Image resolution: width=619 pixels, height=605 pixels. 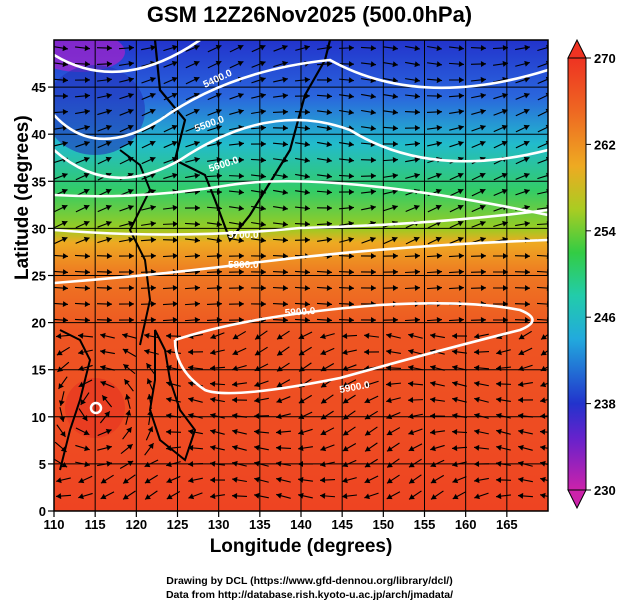 I want to click on coastline-indochina, so click(x=75, y=400).